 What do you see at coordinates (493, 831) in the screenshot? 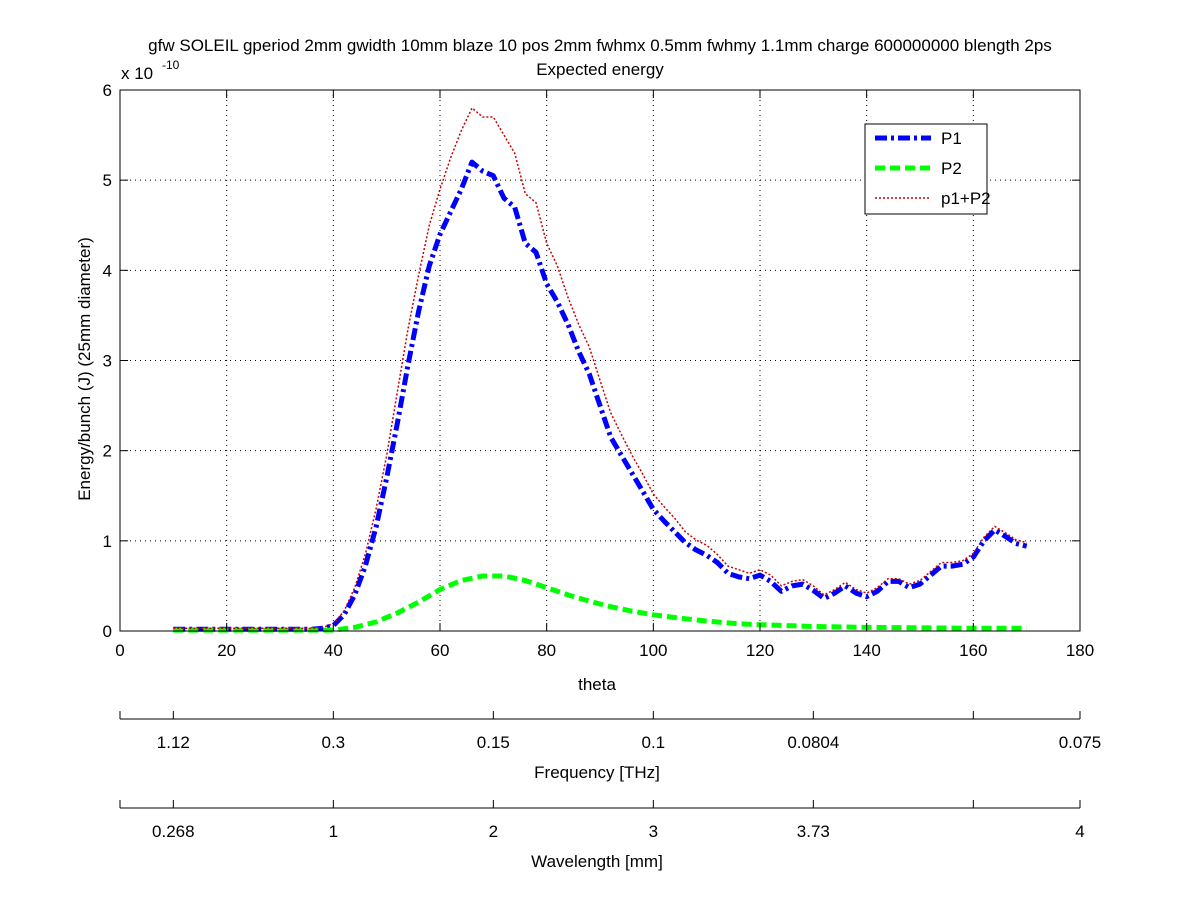
I see `wavelength-mm-tick-label: 2` at bounding box center [493, 831].